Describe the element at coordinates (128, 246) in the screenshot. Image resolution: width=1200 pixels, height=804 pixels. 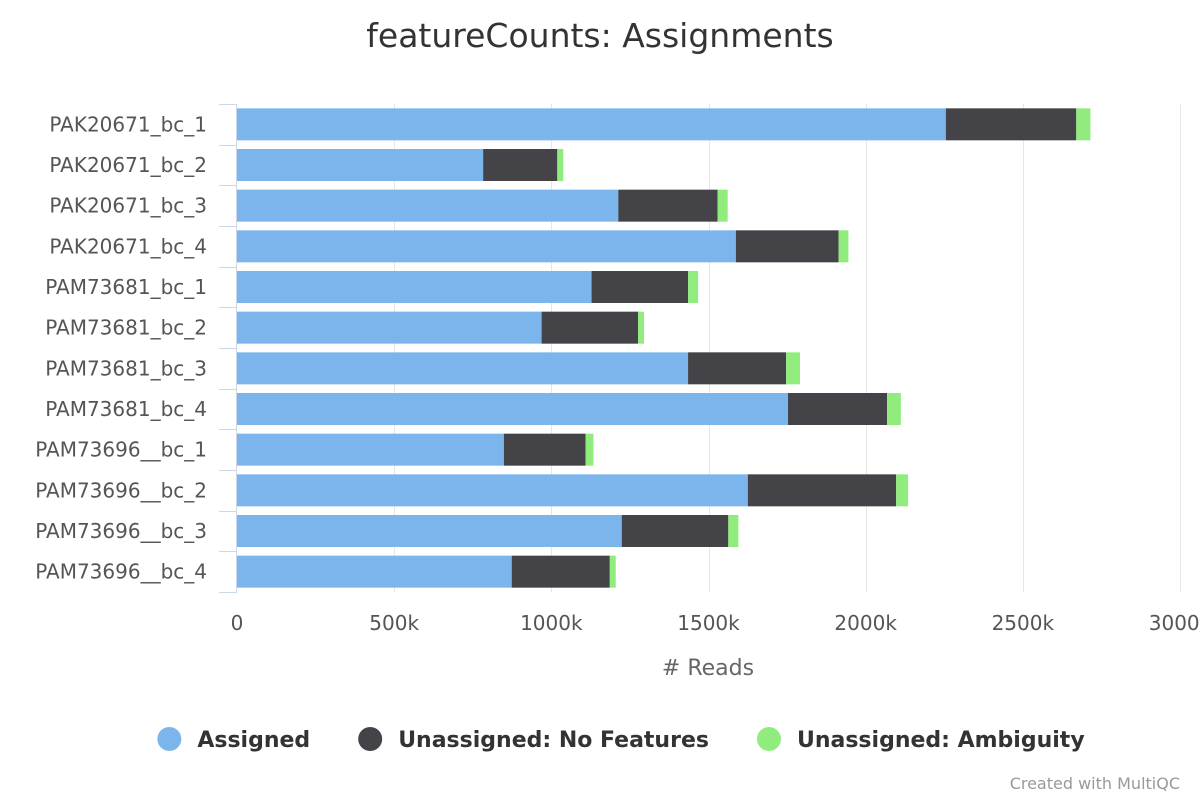
I see `category-label: PAK20671_bc_4` at that location.